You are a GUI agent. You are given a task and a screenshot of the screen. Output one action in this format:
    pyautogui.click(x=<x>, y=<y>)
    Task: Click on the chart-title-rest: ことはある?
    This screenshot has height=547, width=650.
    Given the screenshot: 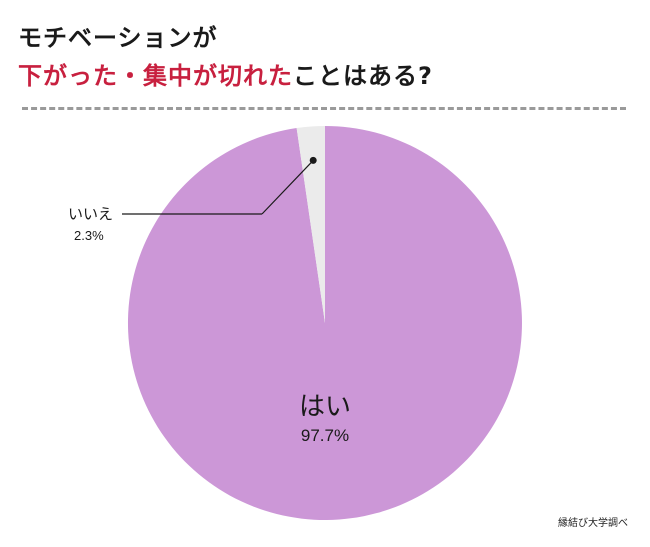 What is the action you would take?
    pyautogui.click(x=363, y=76)
    